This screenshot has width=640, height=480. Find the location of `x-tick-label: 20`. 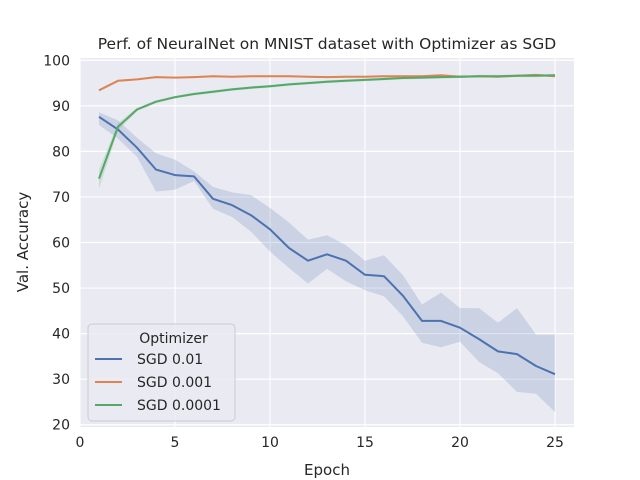

x-tick-label: 20 is located at coordinates (460, 443).